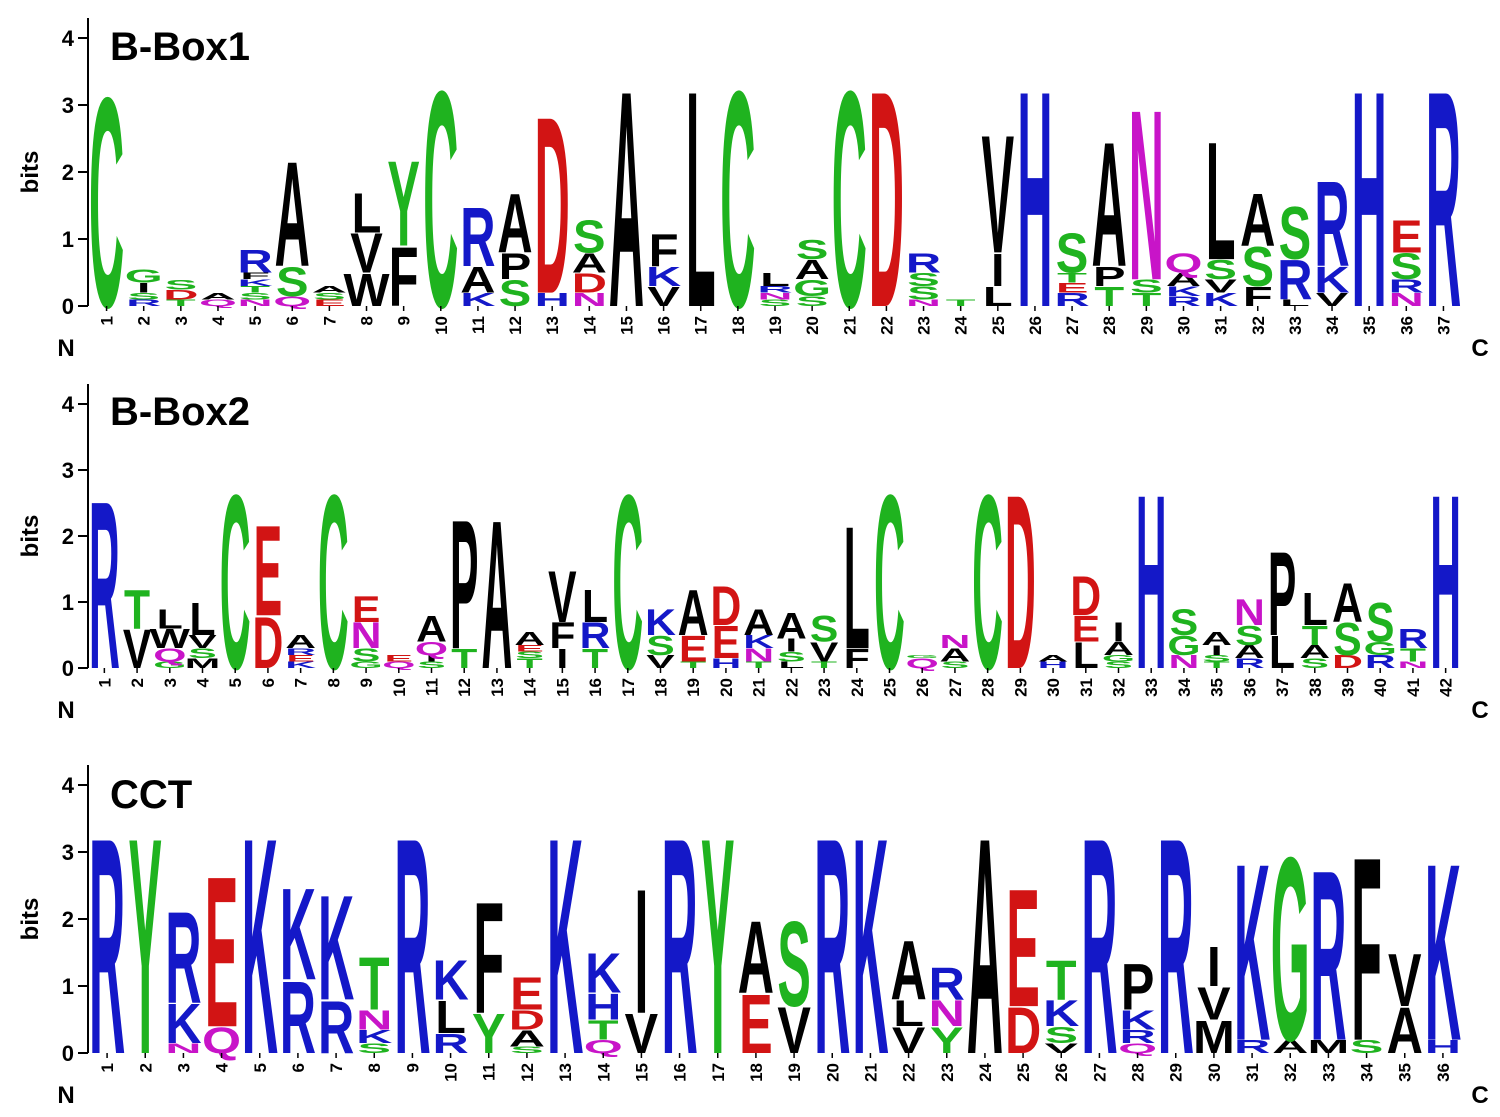 Image resolution: width=1500 pixels, height=1117 pixels. Describe the element at coordinates (775, 279) in the screenshot. I see `logo-letter-L: L` at that location.